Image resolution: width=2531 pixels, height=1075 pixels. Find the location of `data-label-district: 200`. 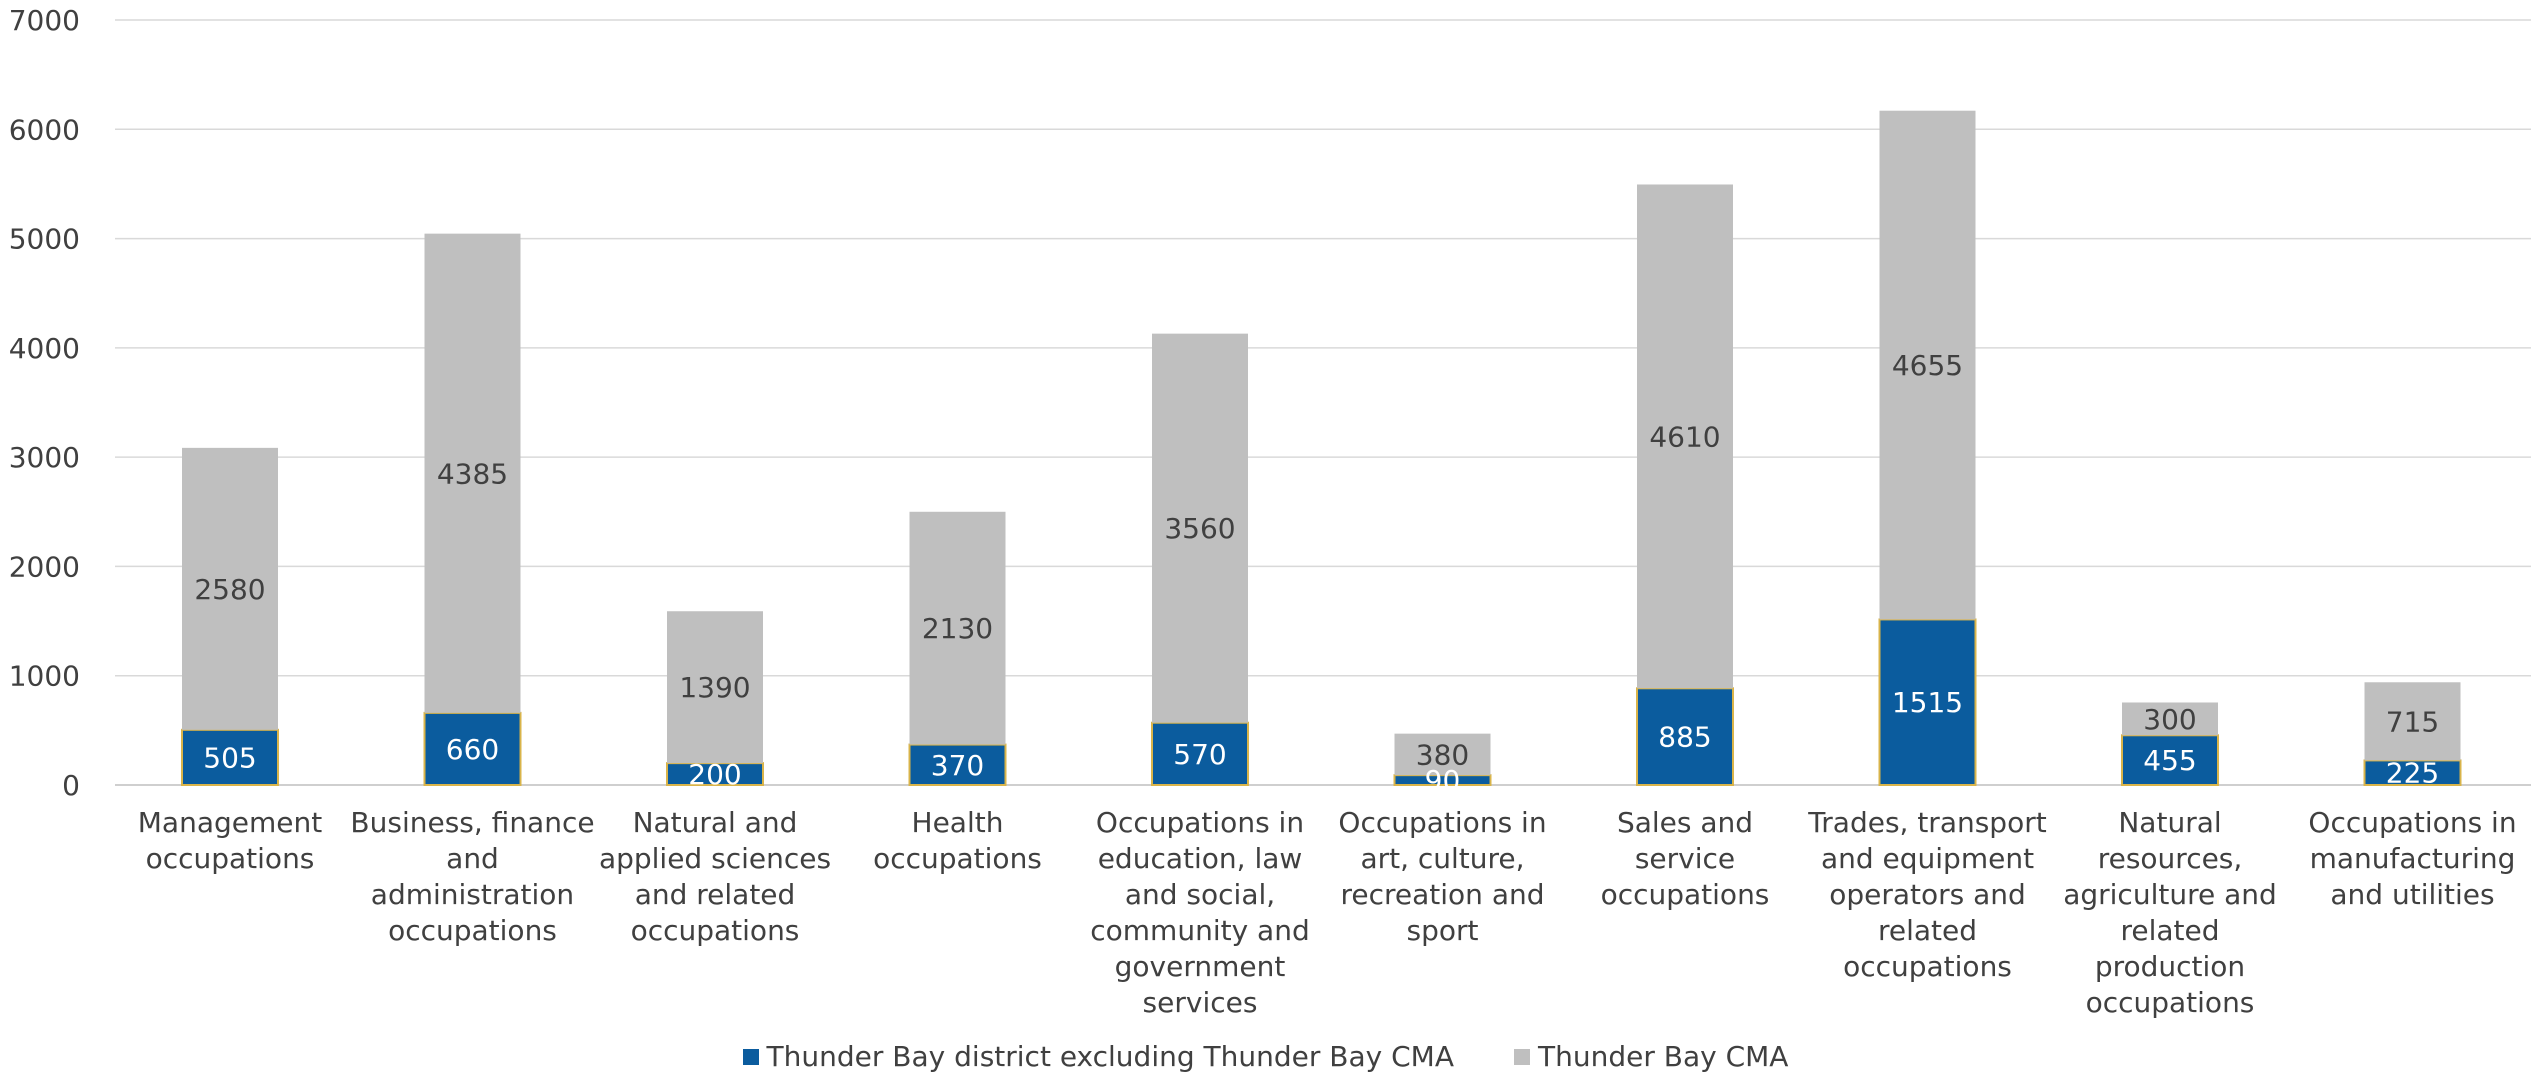

data-label-district: 200 is located at coordinates (714, 774).